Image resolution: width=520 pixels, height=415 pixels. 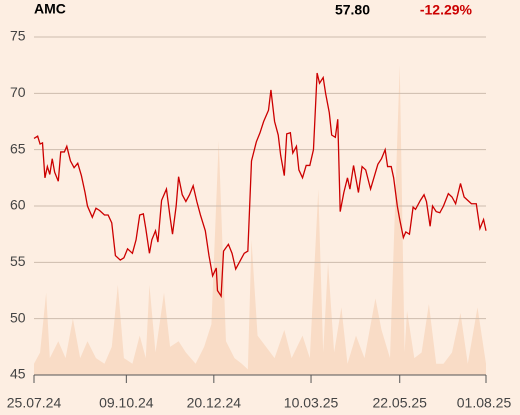 I want to click on x-tick-label: 20.12.24, so click(x=214, y=403).